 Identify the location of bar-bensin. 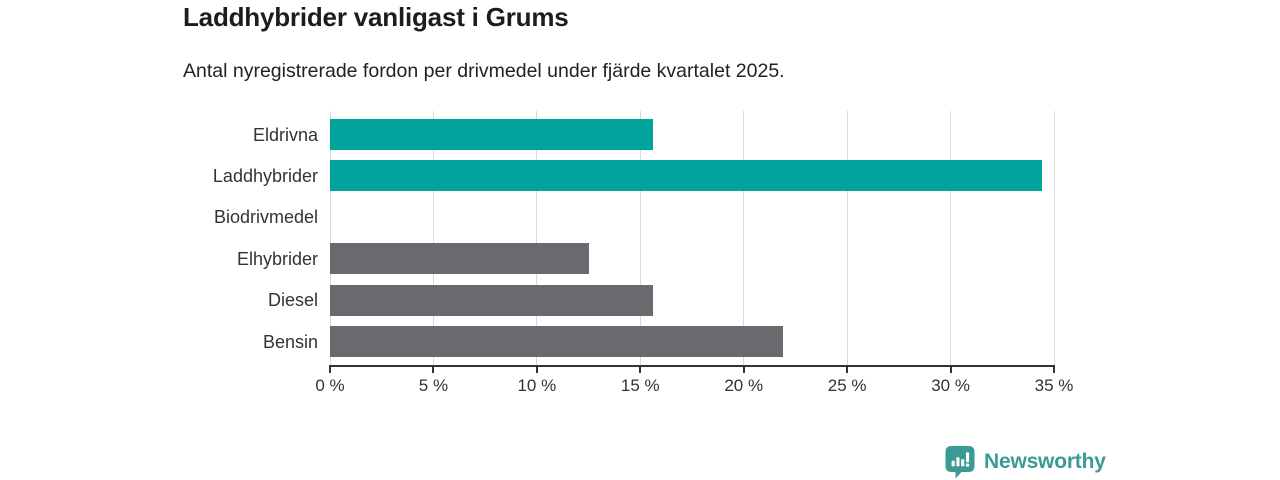
(557, 341).